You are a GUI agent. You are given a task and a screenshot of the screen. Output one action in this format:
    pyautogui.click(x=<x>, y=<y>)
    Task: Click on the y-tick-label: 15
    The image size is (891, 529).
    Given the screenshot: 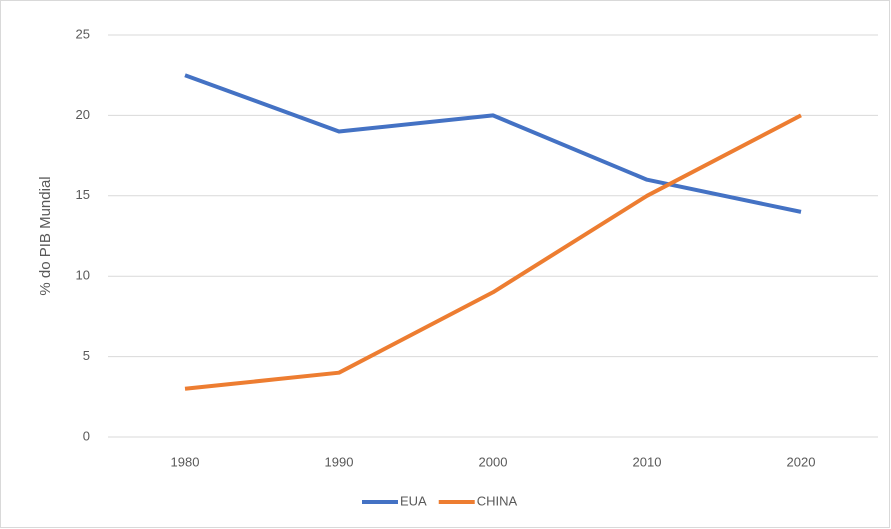 What is the action you would take?
    pyautogui.click(x=83, y=194)
    